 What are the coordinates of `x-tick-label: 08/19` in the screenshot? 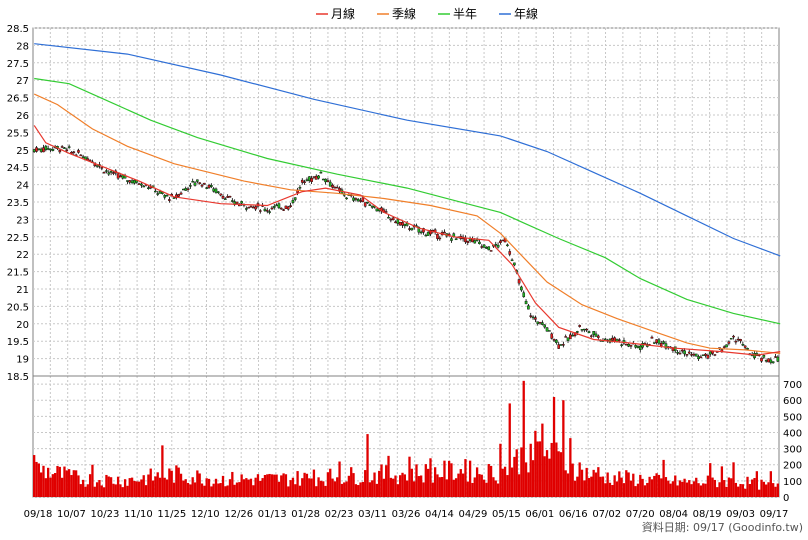 It's located at (707, 514).